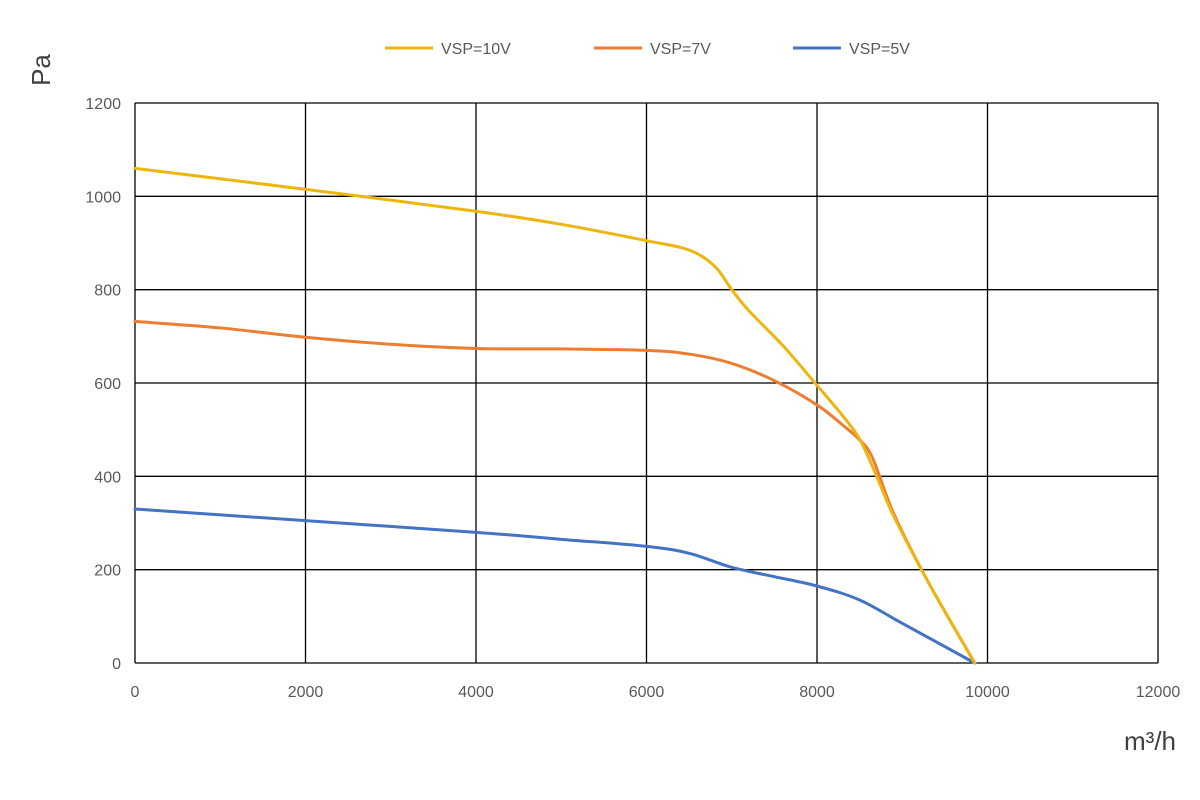  Describe the element at coordinates (879, 49) in the screenshot. I see `legend-label-vsp-5v: VSP=5V` at that location.